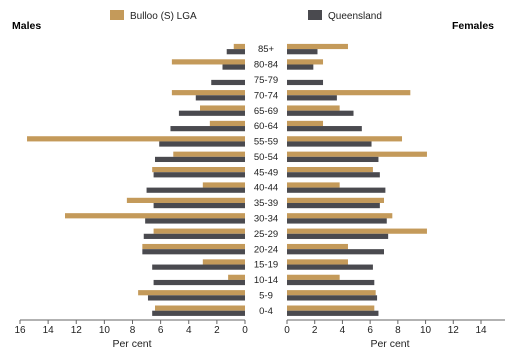 Image resolution: width=506 pixels, height=352 pixels. Describe the element at coordinates (355, 16) in the screenshot. I see `legend-label-queensland: Queensland` at that location.